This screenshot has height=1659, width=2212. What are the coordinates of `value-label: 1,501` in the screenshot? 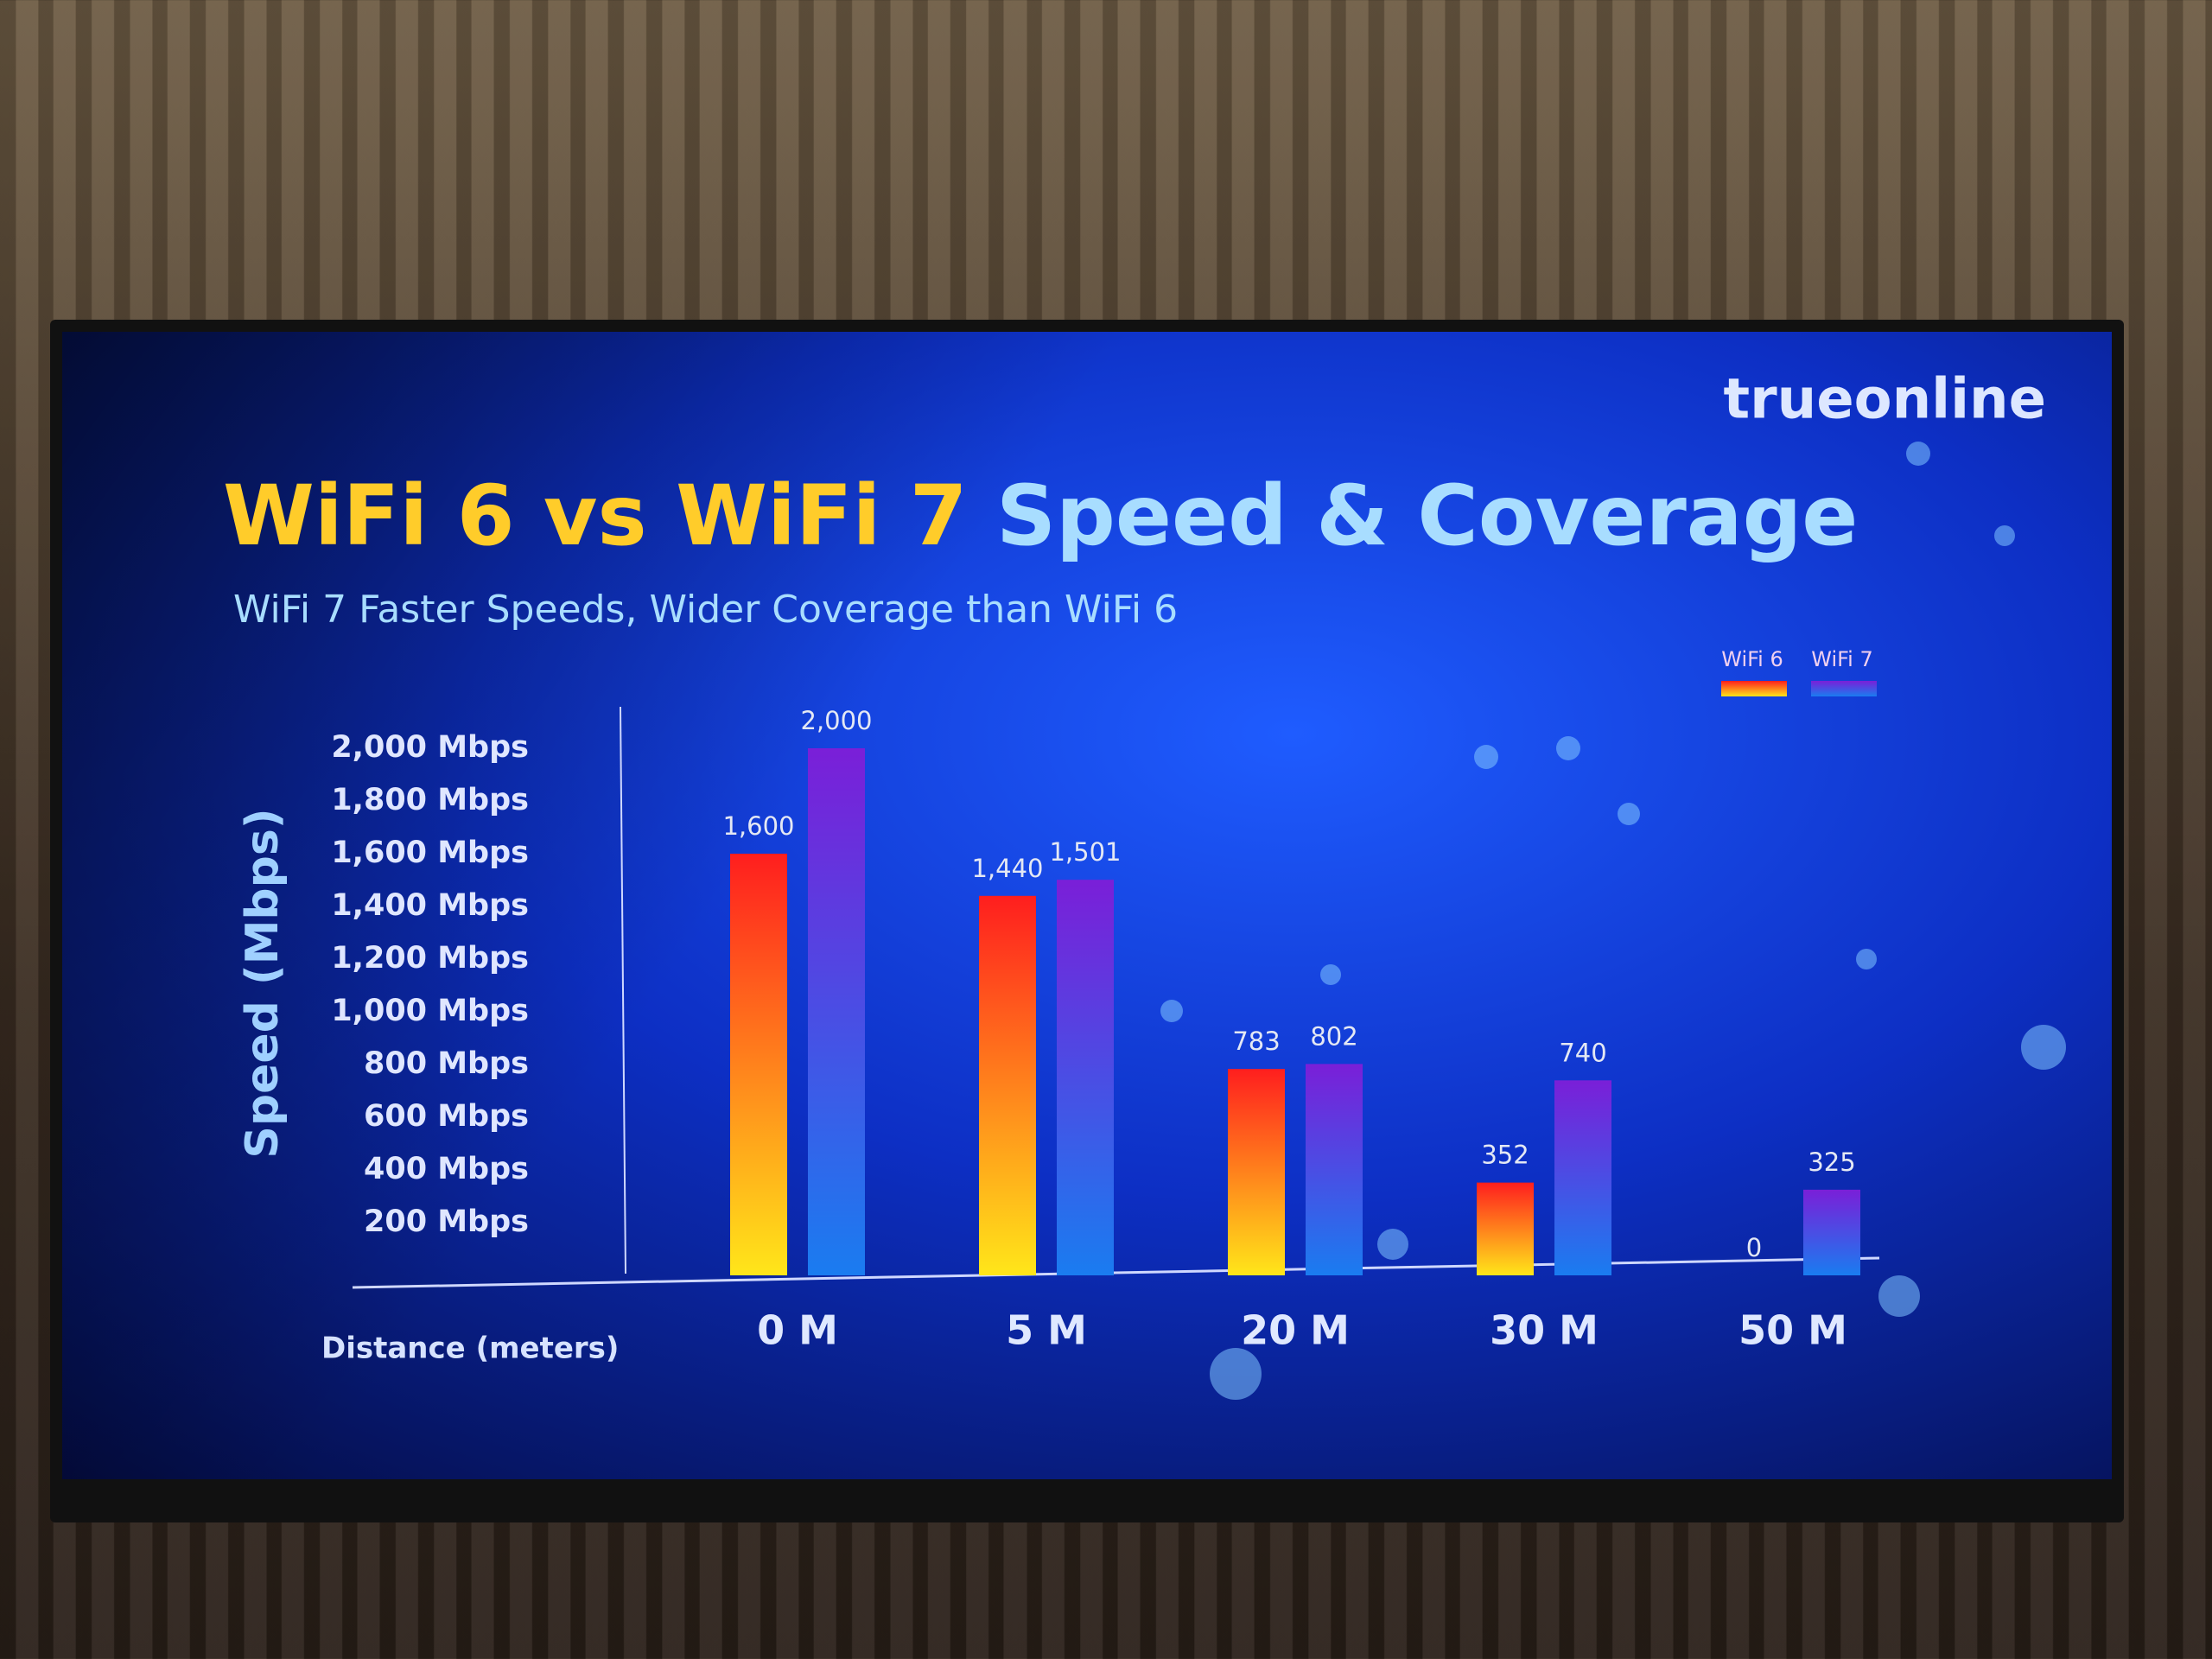 It's located at (1085, 852).